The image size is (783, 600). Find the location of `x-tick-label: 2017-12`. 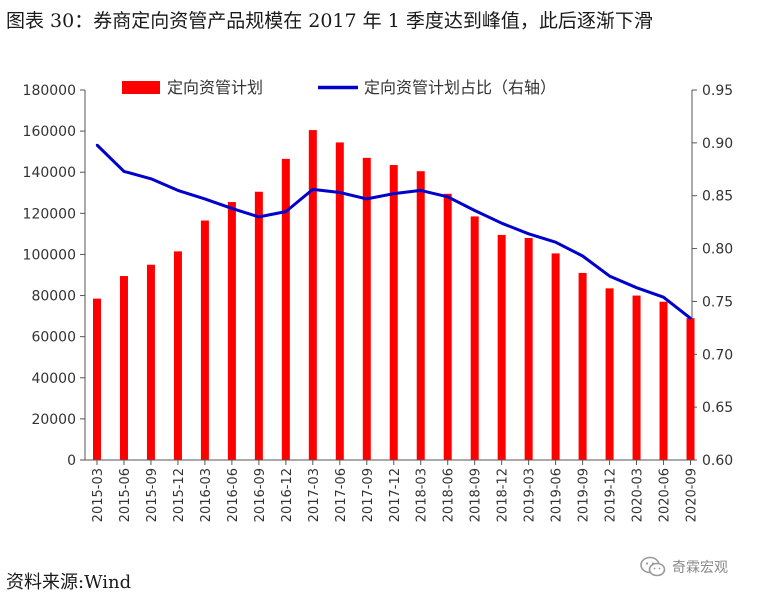

x-tick-label: 2017-12 is located at coordinates (395, 495).